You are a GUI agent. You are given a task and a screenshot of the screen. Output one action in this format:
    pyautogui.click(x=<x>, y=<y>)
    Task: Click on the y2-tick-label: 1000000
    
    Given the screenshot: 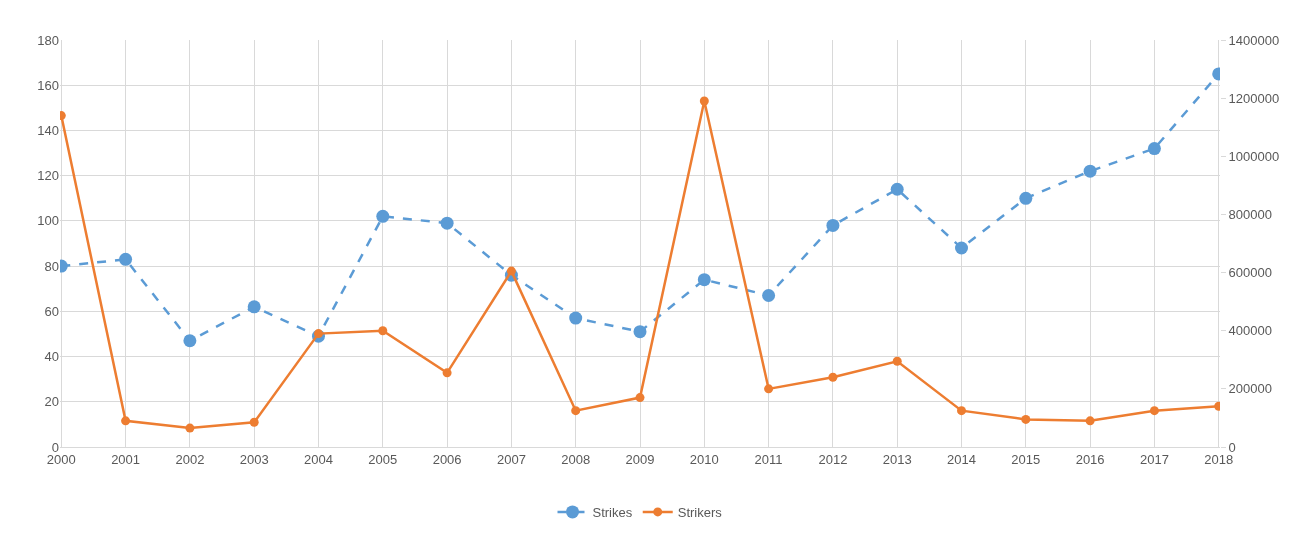 What is the action you would take?
    pyautogui.click(x=1254, y=156)
    